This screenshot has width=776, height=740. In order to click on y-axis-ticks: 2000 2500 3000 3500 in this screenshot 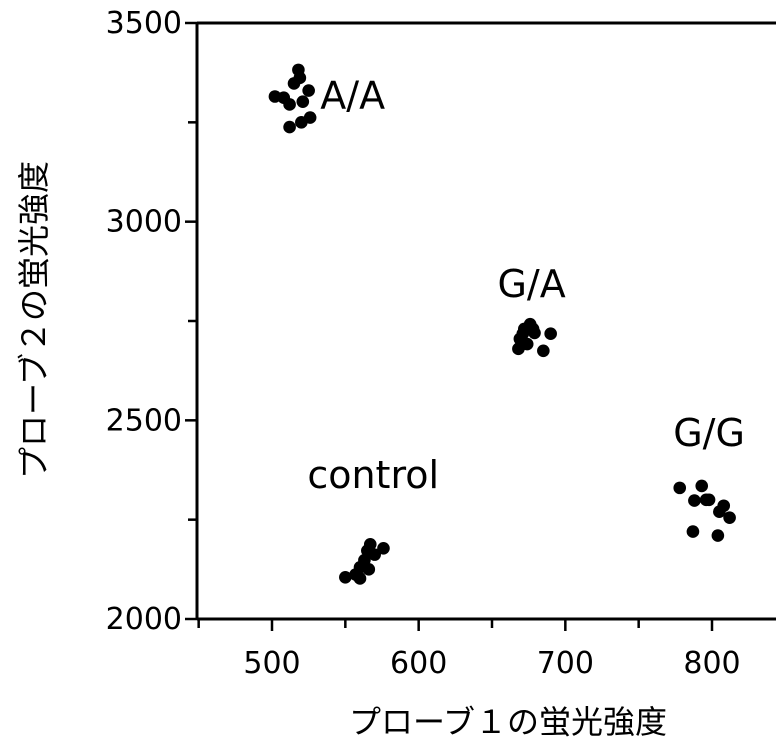, I will do `click(151, 321)`.